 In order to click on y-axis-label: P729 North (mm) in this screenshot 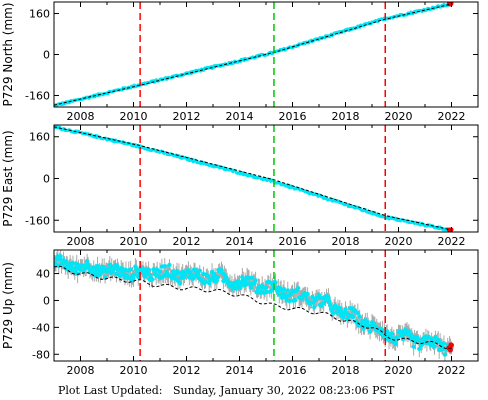, I will do `click(8, 54)`.